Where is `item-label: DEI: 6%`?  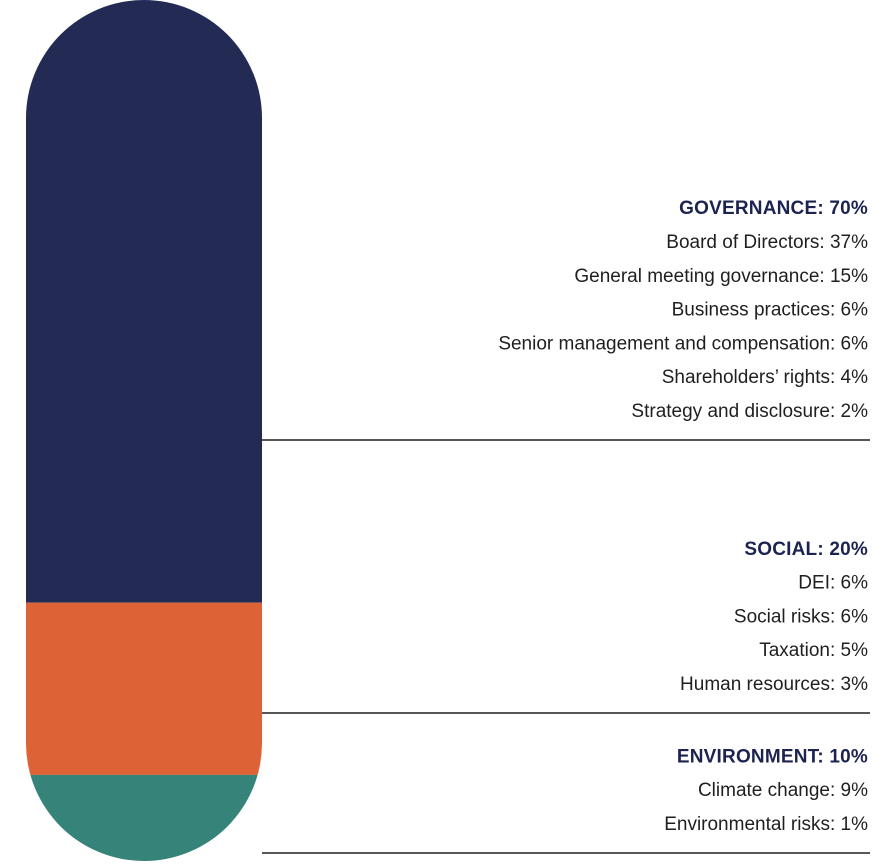
item-label: DEI: 6% is located at coordinates (833, 583).